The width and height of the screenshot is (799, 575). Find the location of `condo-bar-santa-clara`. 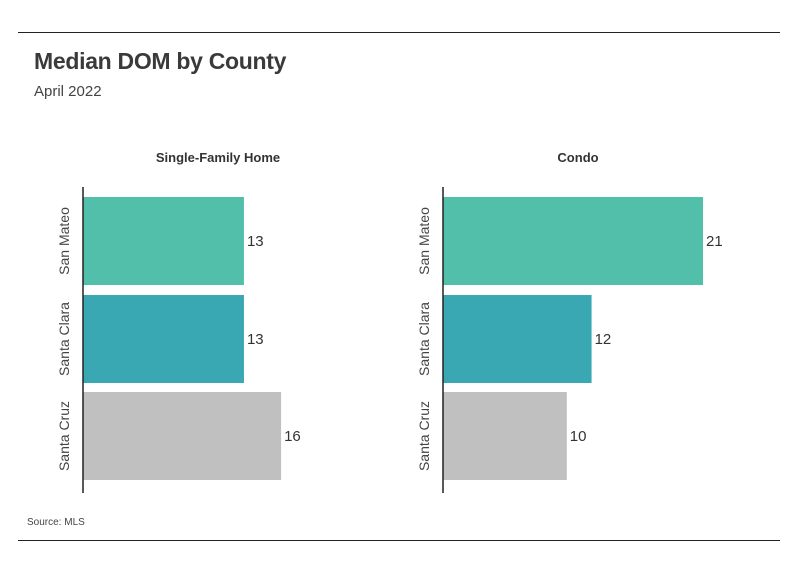

condo-bar-santa-clara is located at coordinates (517, 339).